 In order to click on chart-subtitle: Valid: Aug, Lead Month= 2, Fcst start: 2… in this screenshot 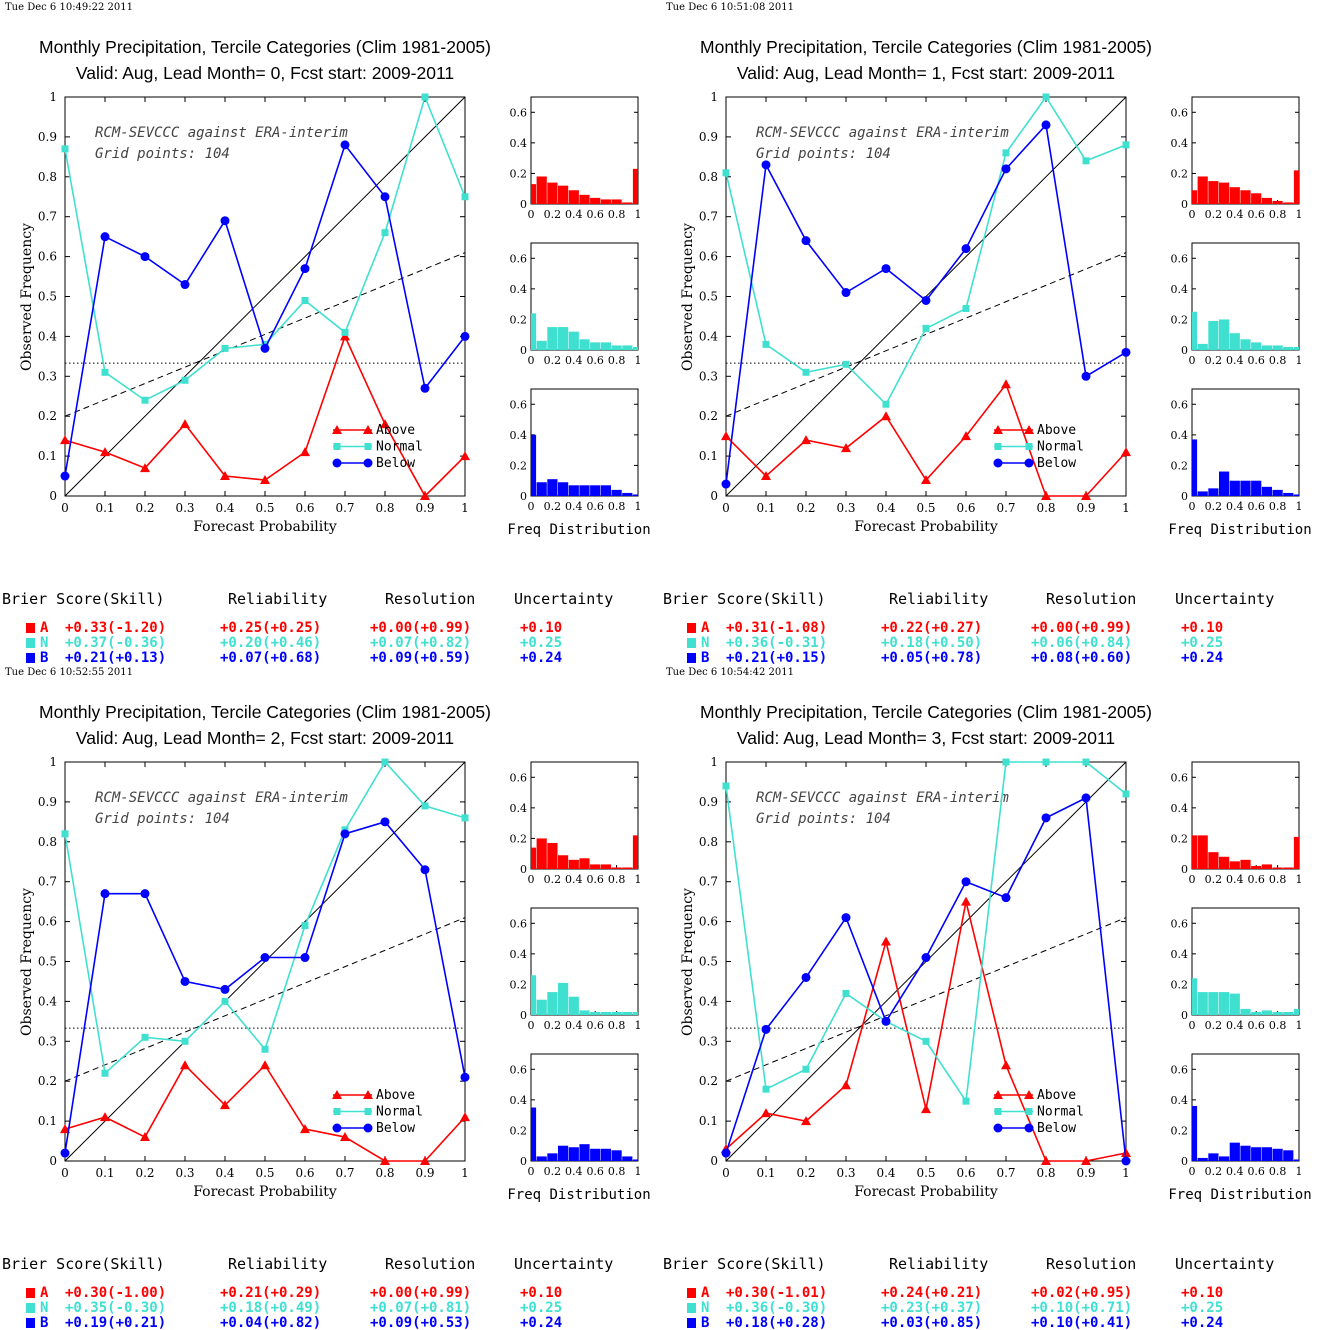, I will do `click(265, 738)`.